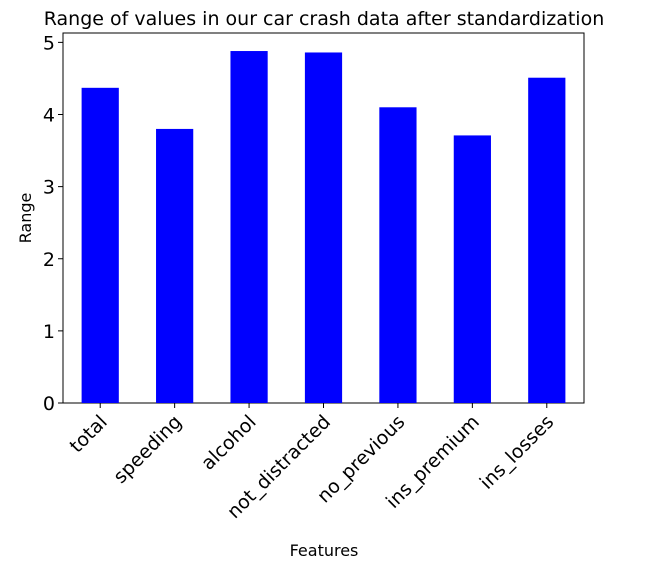  Describe the element at coordinates (100, 245) in the screenshot. I see `bar-total` at that location.